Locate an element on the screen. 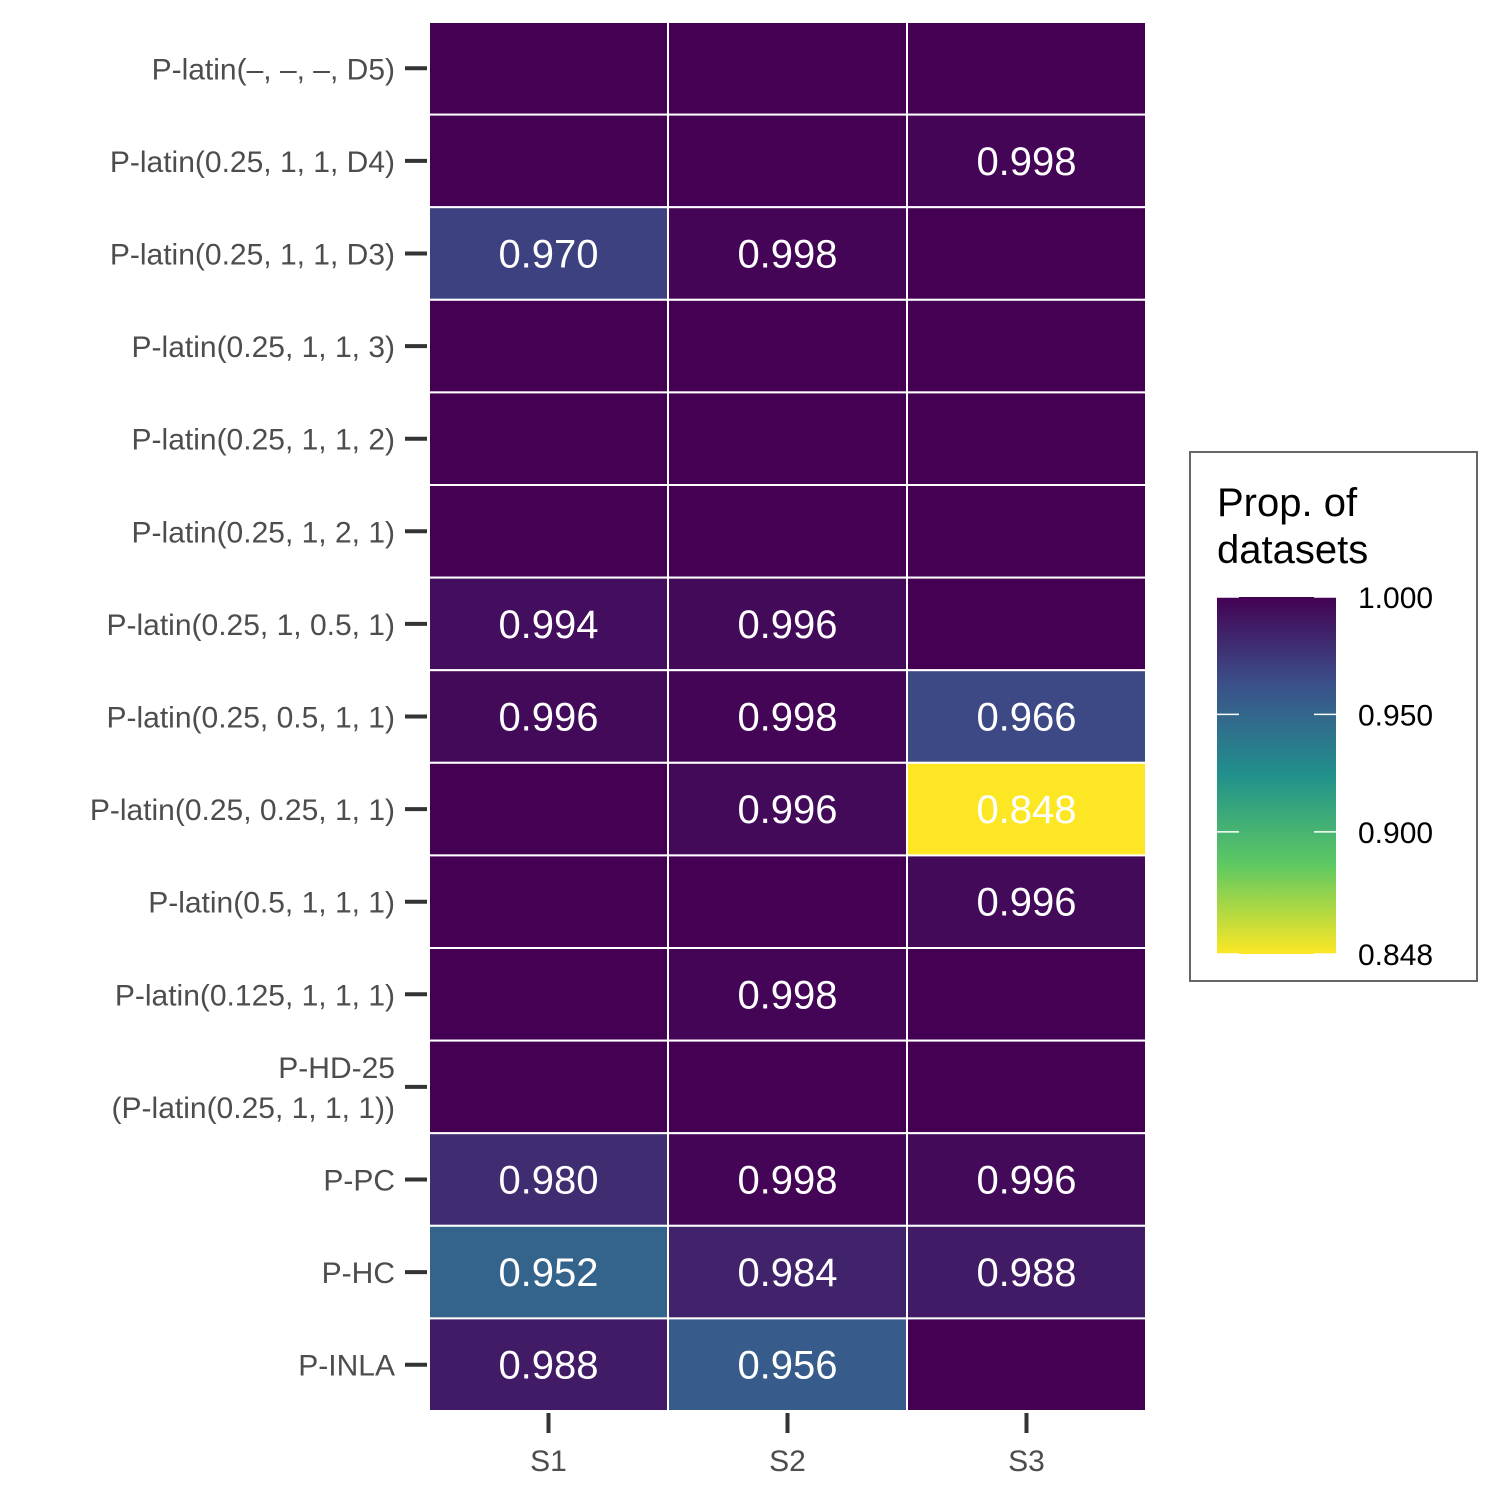 This screenshot has width=1500, height=1500. legend-tick-label: 0.848 is located at coordinates (1395, 955).